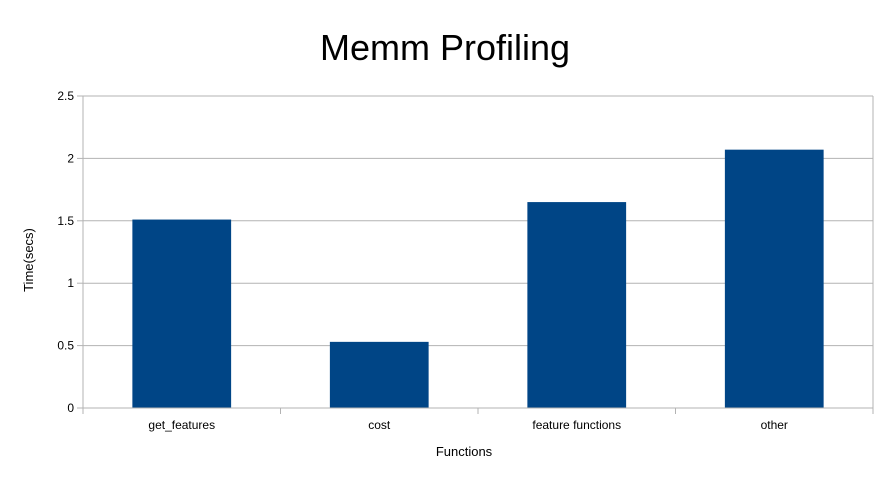  What do you see at coordinates (445, 47) in the screenshot?
I see `chart-title: Memm Profiling` at bounding box center [445, 47].